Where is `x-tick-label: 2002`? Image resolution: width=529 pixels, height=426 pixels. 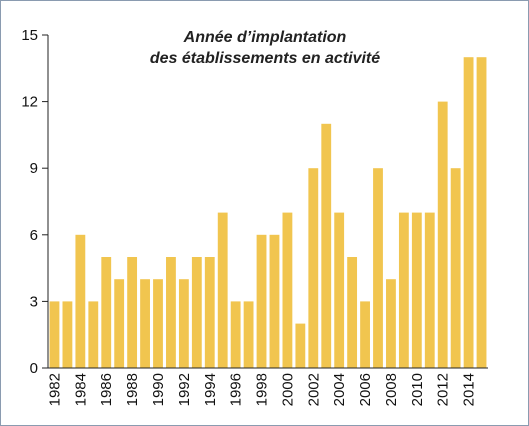 x-tick-label: 2002 is located at coordinates (313, 389).